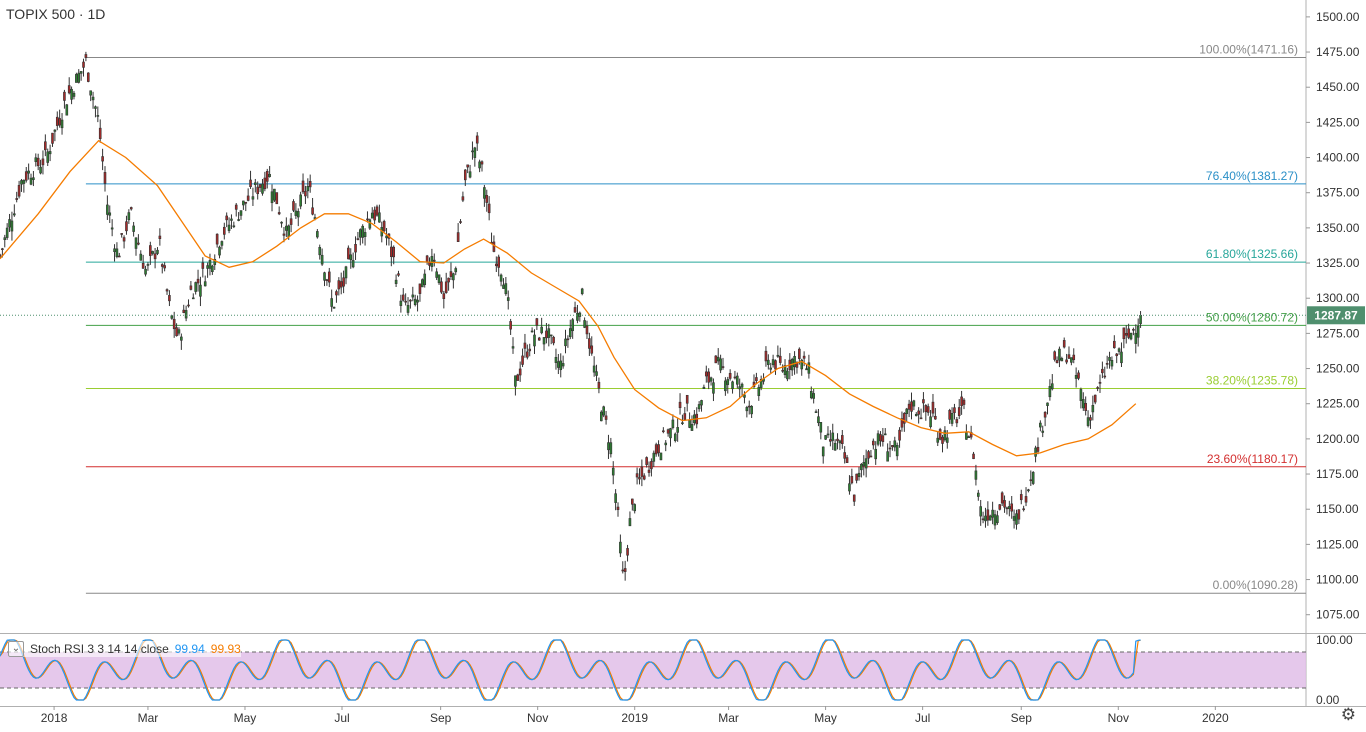 Image resolution: width=1366 pixels, height=732 pixels. Describe the element at coordinates (1252, 317) in the screenshot. I see `fib-level-label: 50.00%(1280.72)` at that location.